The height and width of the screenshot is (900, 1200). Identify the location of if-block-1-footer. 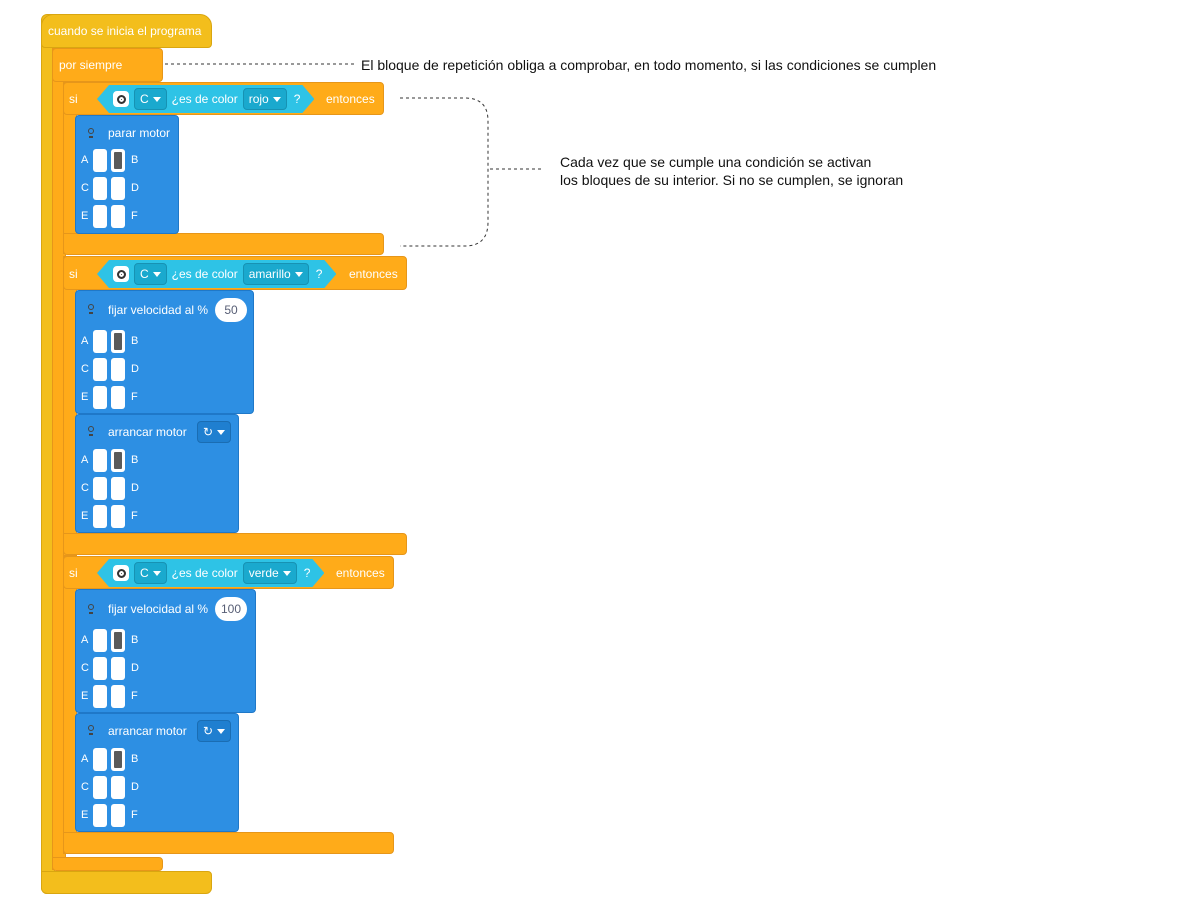
(223, 244).